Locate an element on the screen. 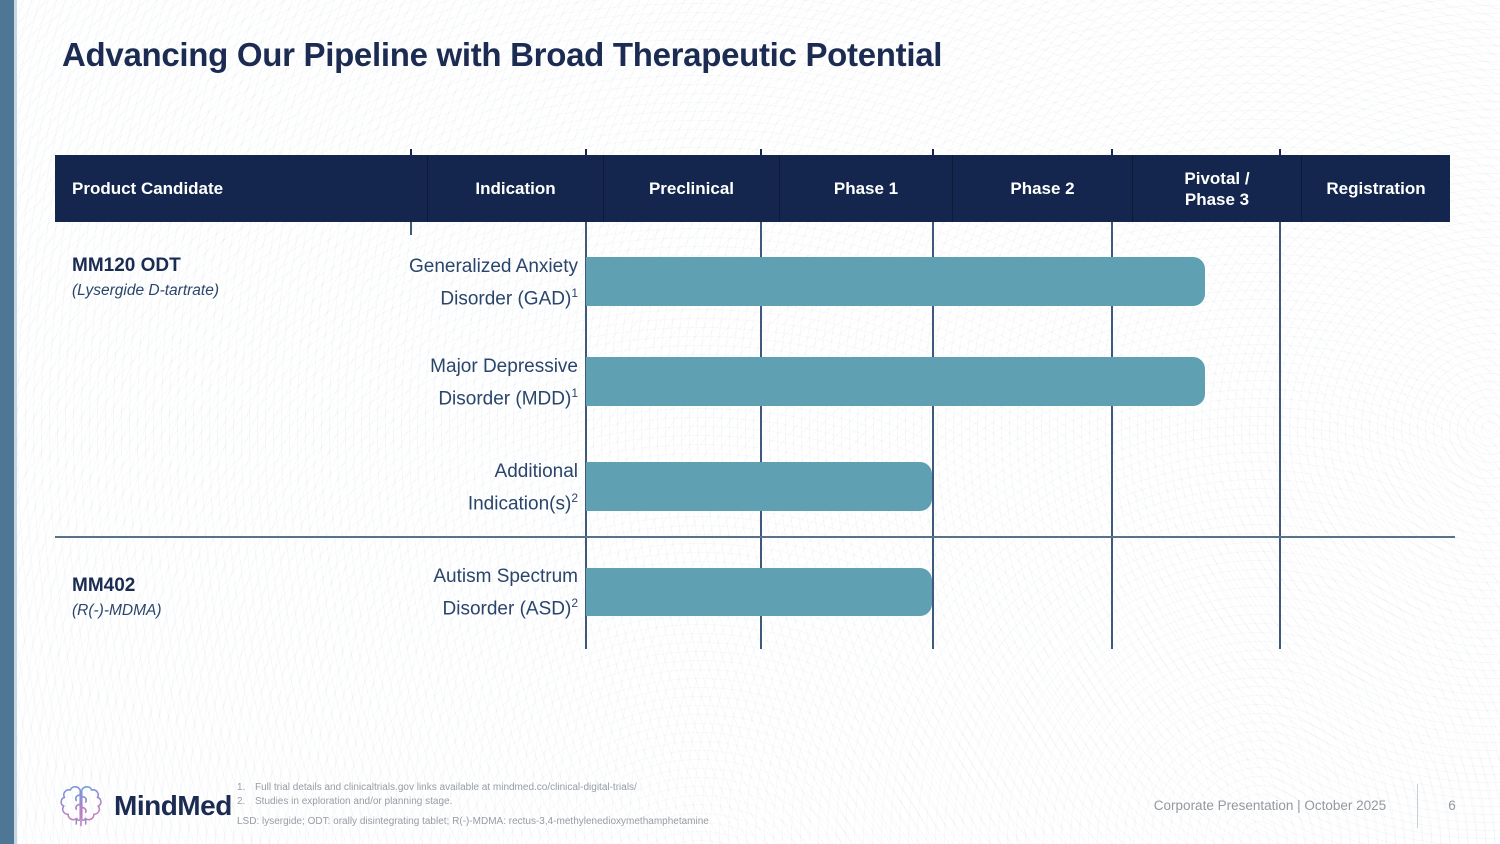 This screenshot has width=1500, height=844. product-name: MM402 is located at coordinates (104, 585).